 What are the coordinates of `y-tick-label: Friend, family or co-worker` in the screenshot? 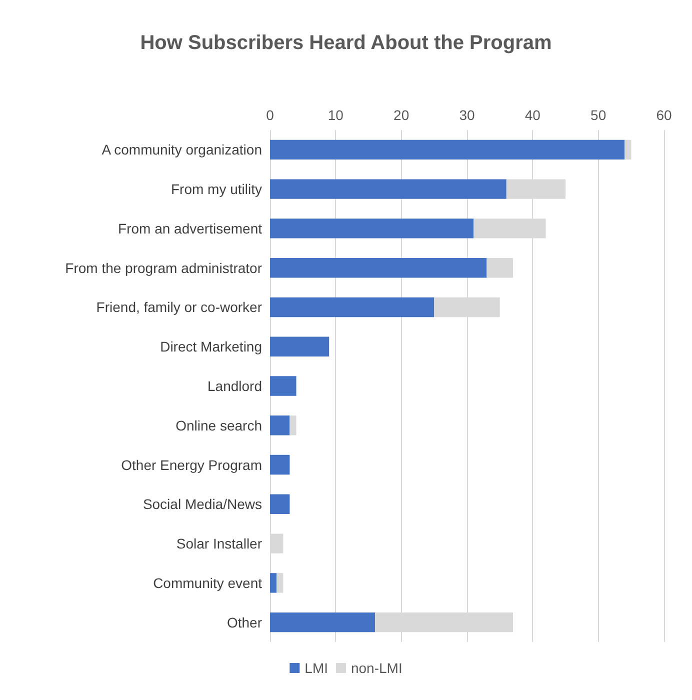 It's located at (179, 307).